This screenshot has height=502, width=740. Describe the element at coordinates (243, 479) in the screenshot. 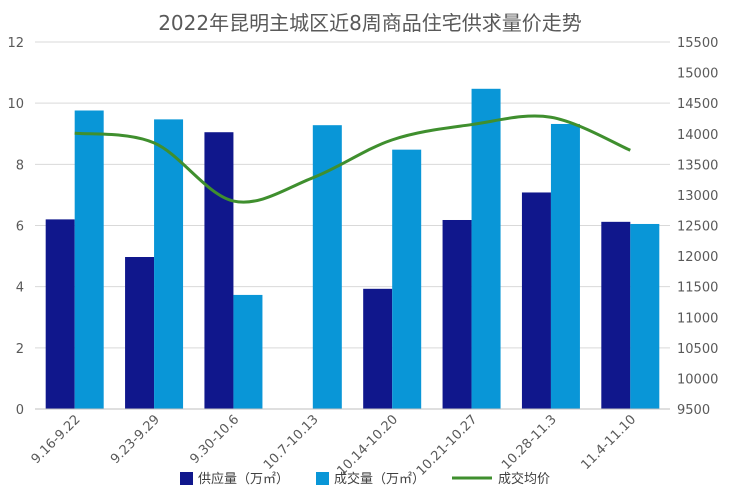

I see `legend-label: 供应量（万㎡）` at that location.